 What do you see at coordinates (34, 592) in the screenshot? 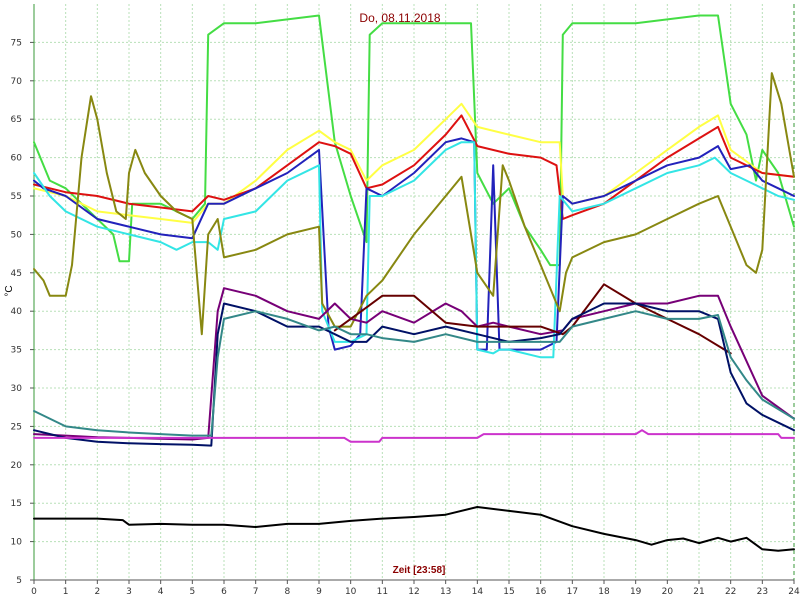
I see `x-tick-label: 0` at bounding box center [34, 592].